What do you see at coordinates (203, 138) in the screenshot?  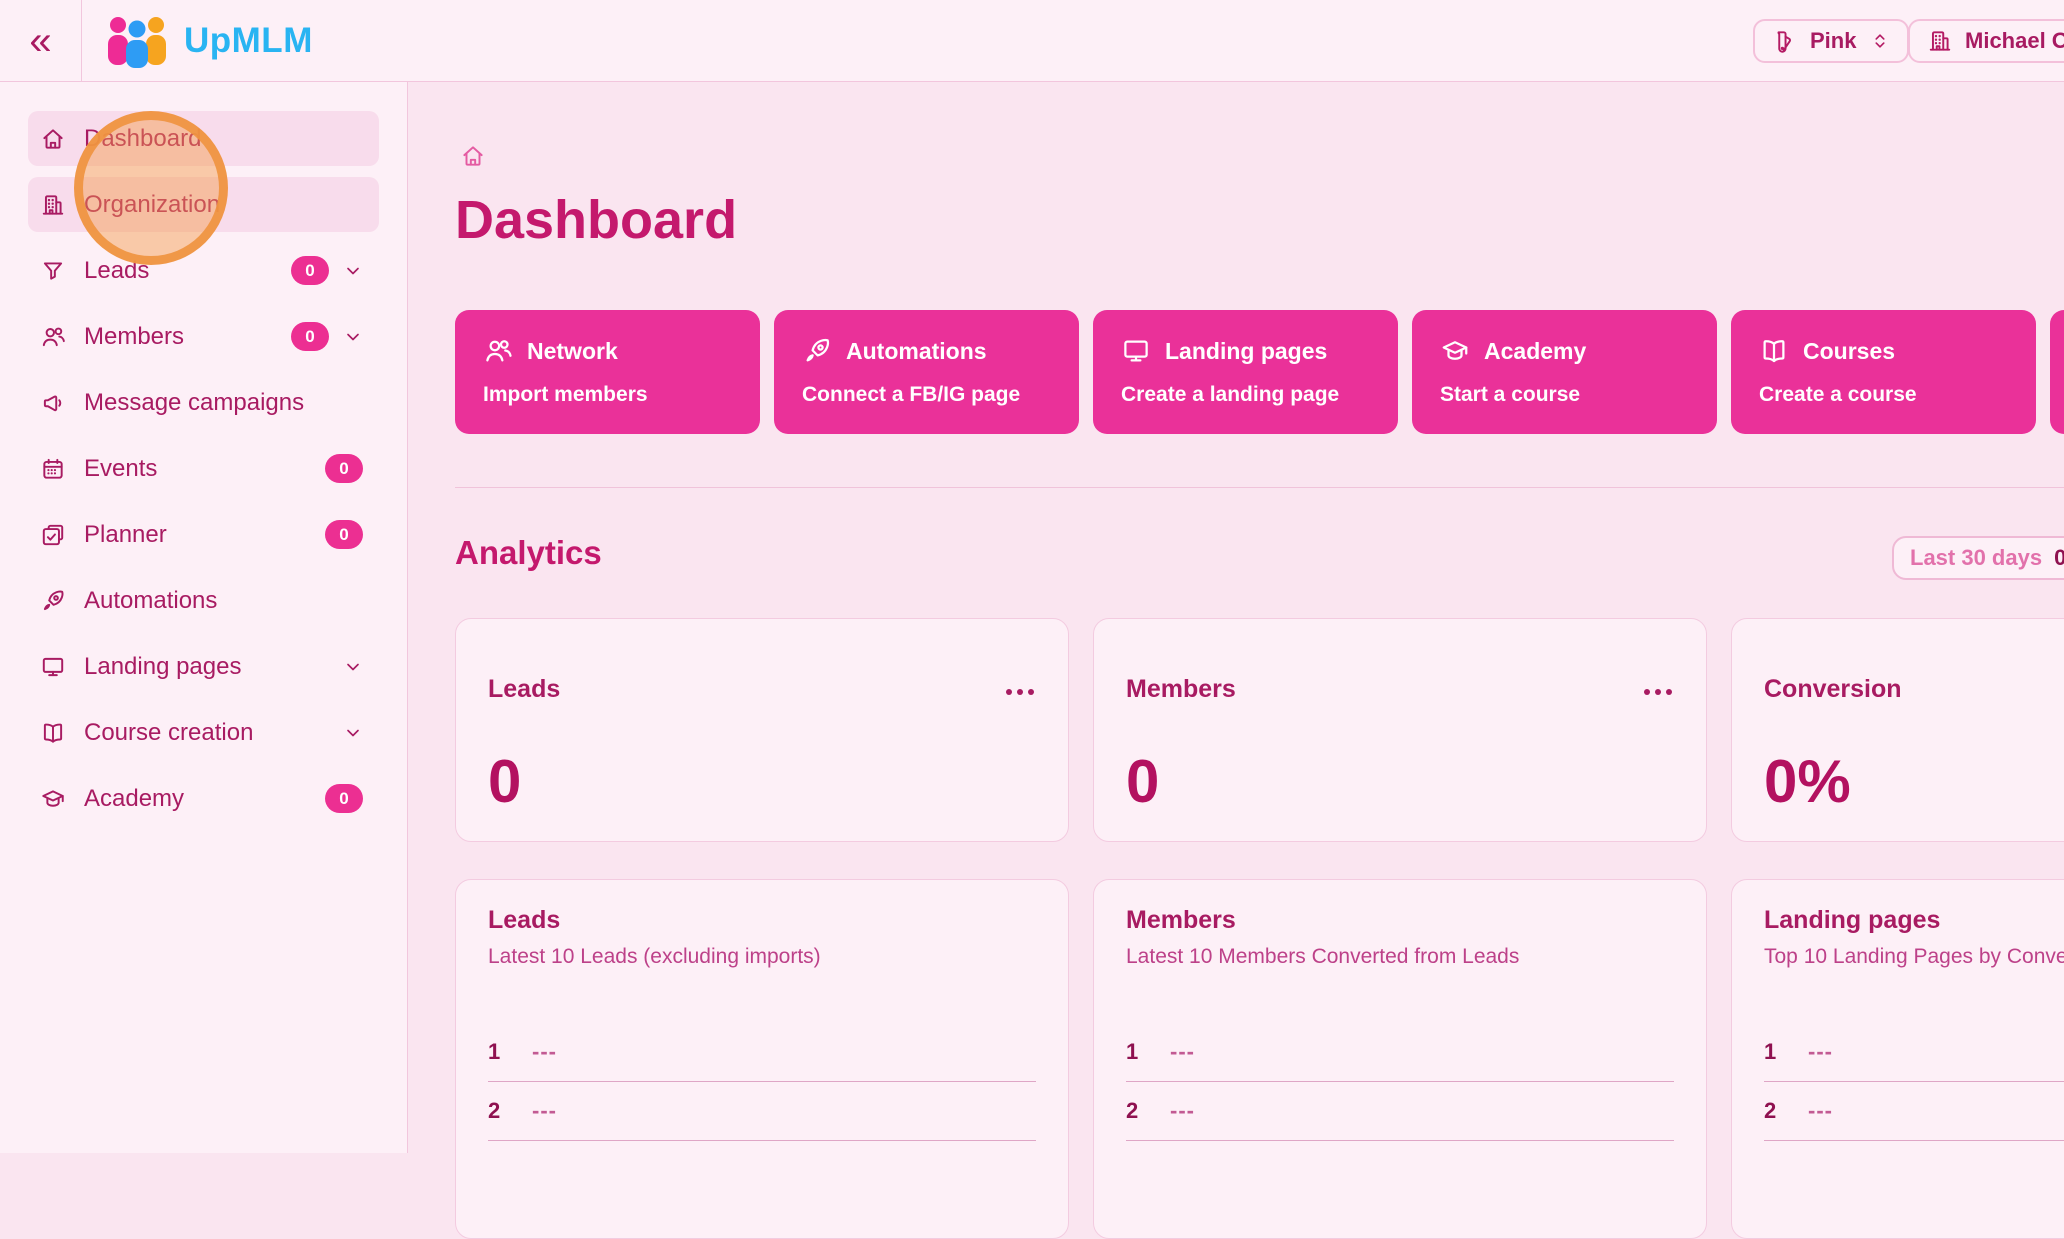 I see `sidebar-item-dashboard: Dashboard` at bounding box center [203, 138].